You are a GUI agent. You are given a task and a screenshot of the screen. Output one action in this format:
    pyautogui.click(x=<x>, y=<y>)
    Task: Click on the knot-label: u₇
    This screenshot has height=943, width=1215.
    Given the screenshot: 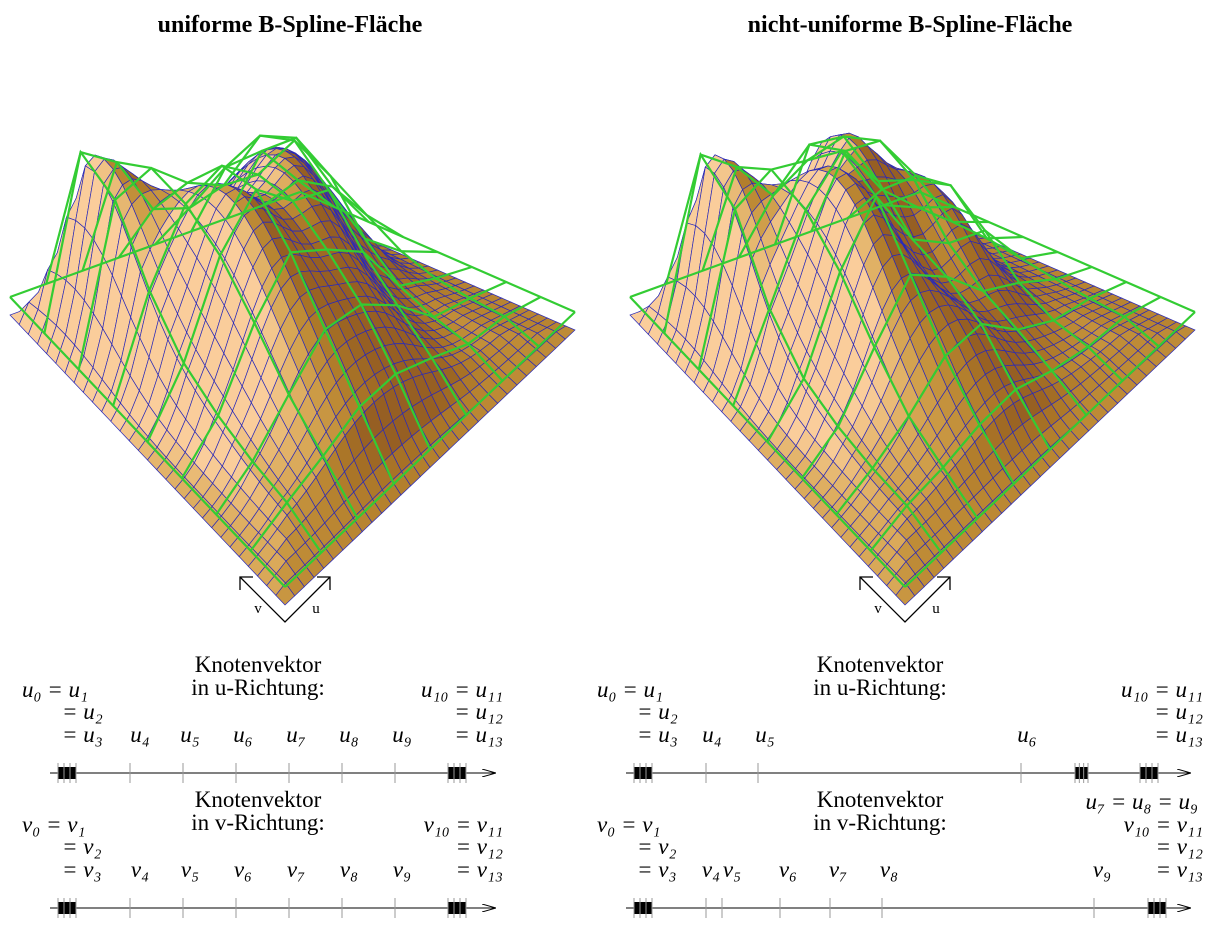 What is the action you would take?
    pyautogui.click(x=296, y=734)
    